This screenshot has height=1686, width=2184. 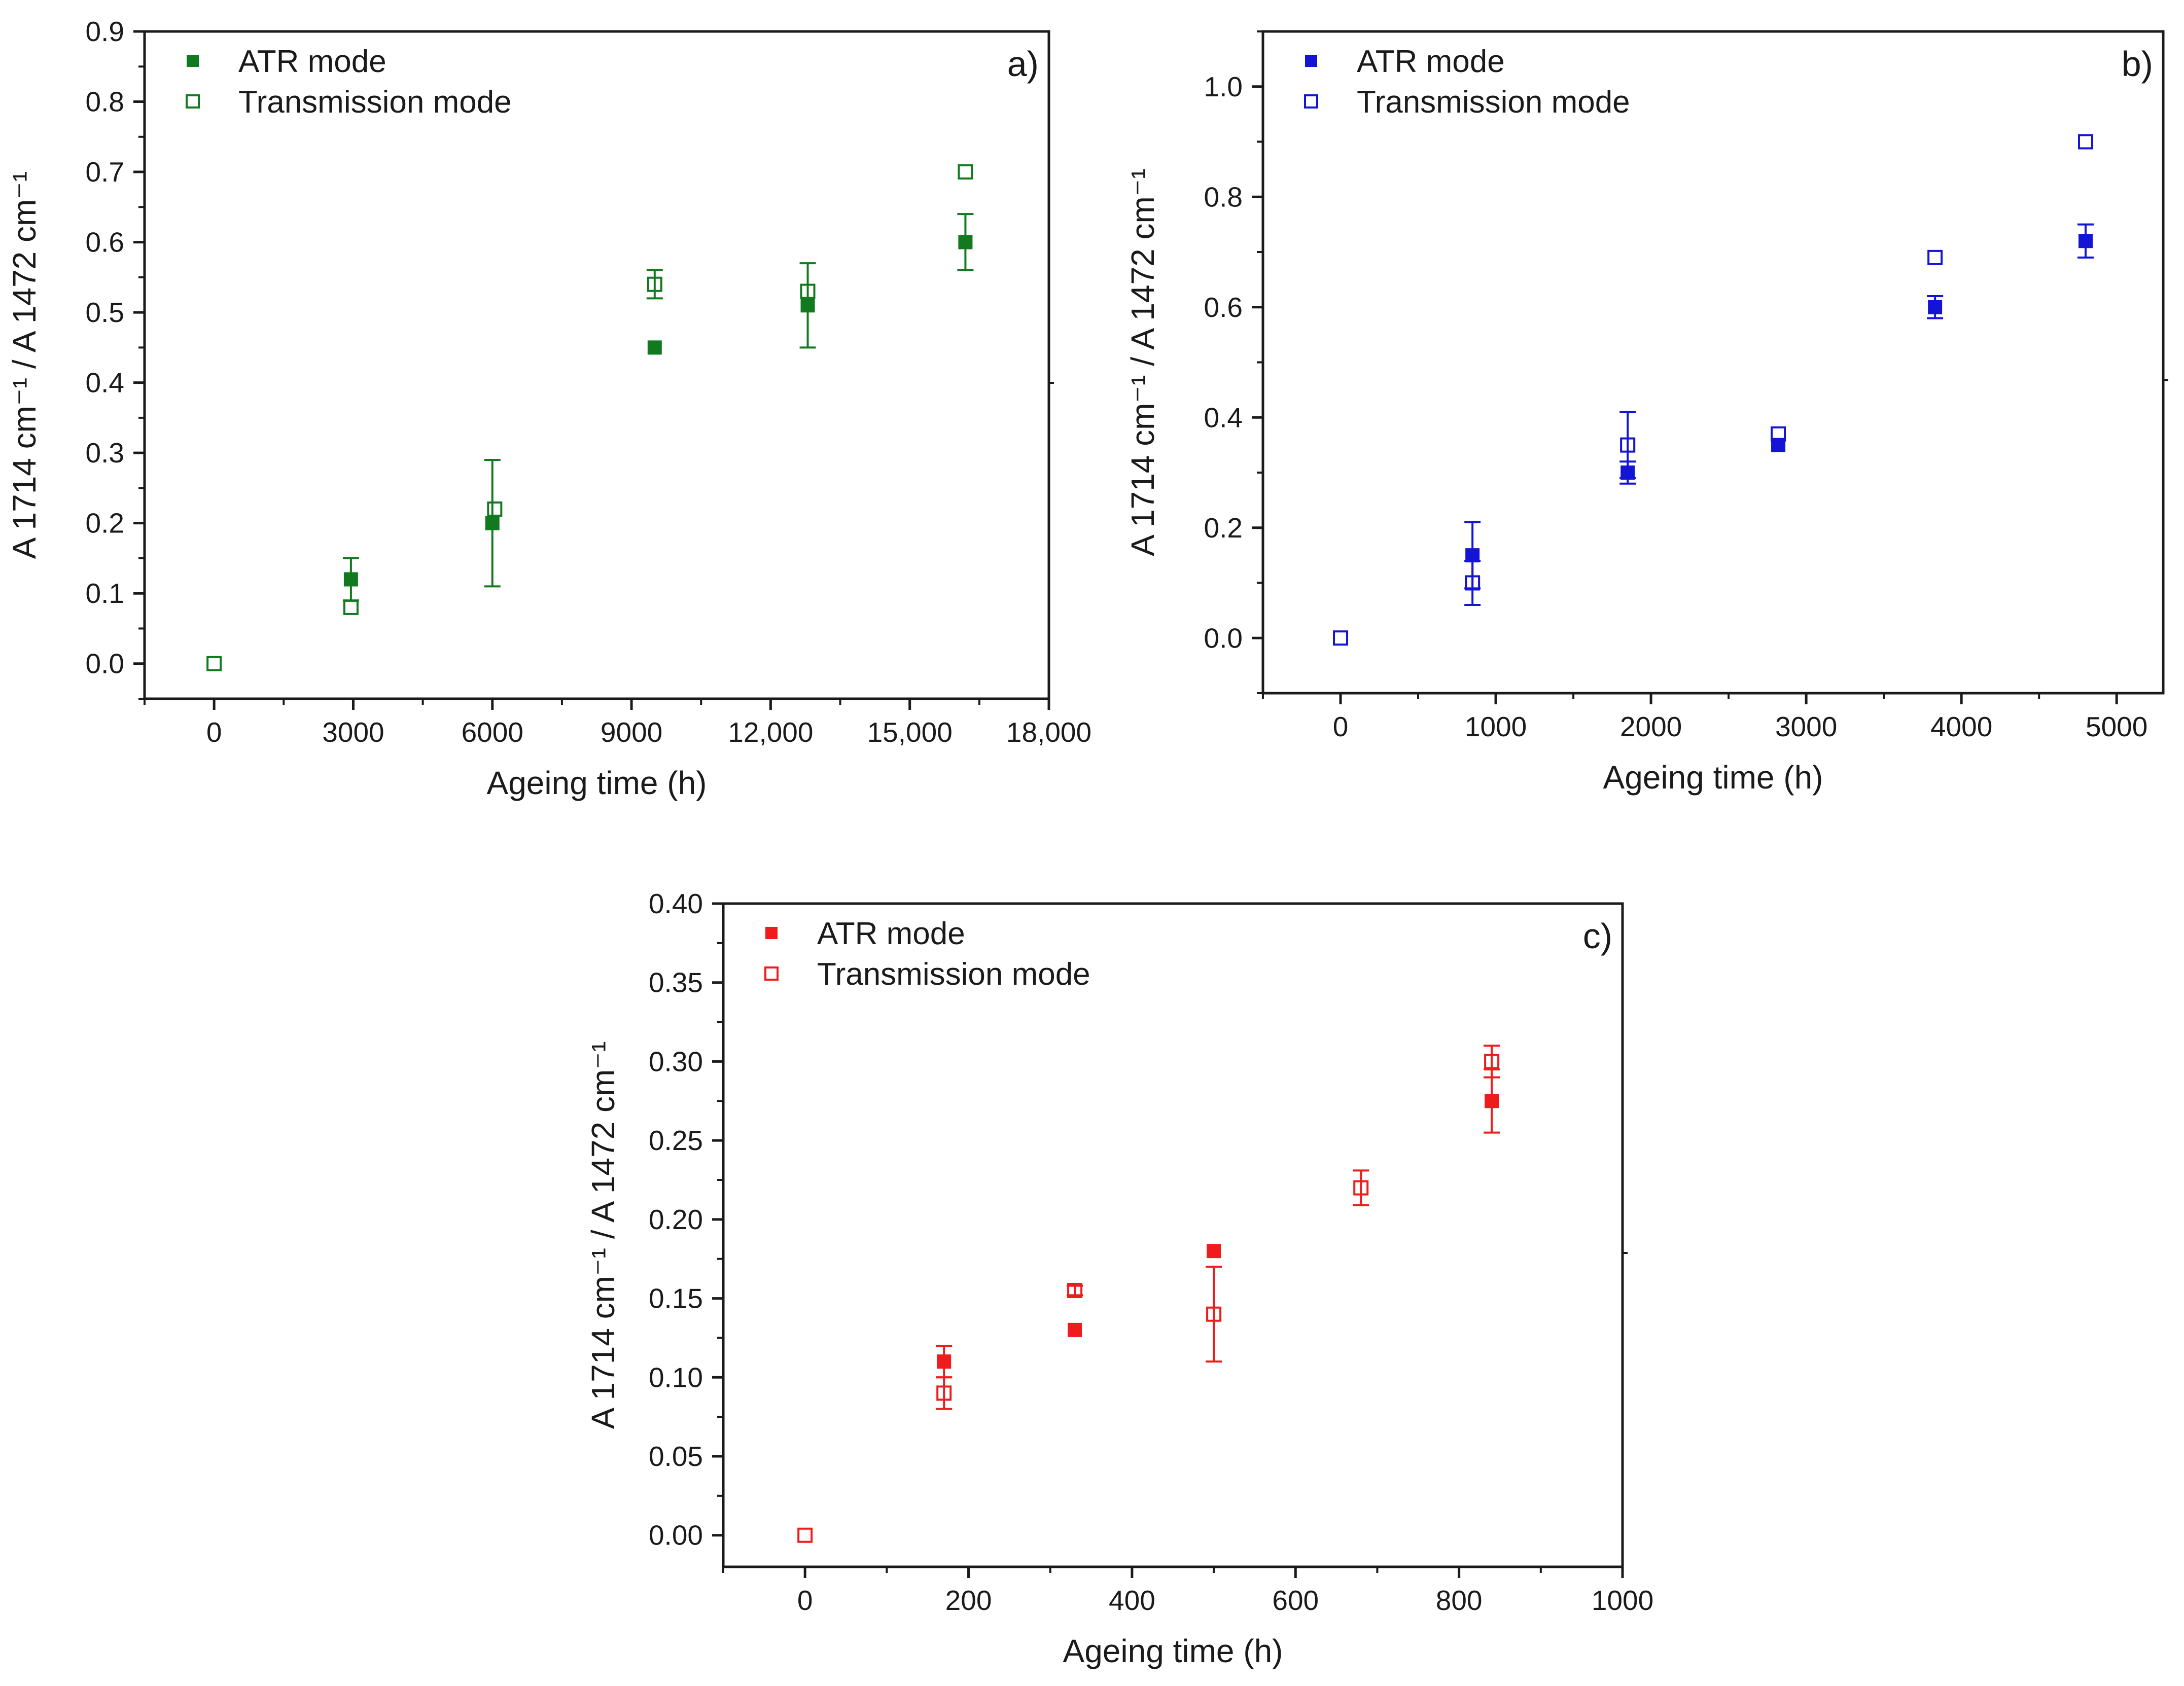 I want to click on y-tick-label: 0.15, so click(x=676, y=1298).